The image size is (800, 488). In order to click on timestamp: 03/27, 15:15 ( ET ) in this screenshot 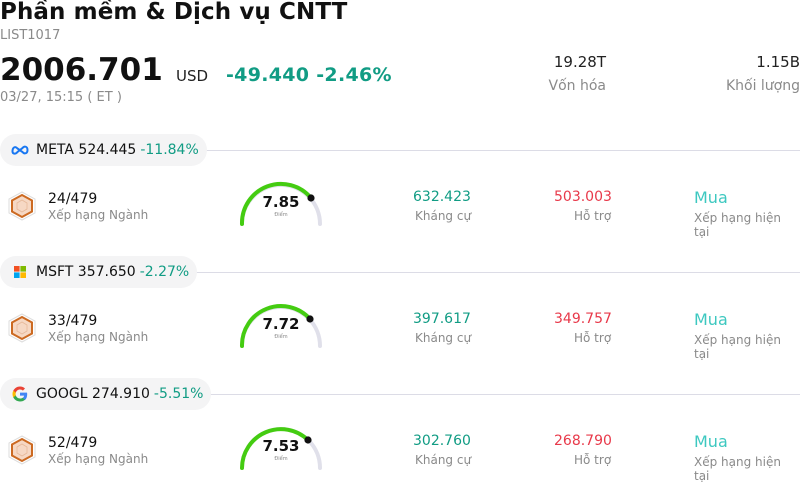, I will do `click(61, 97)`.